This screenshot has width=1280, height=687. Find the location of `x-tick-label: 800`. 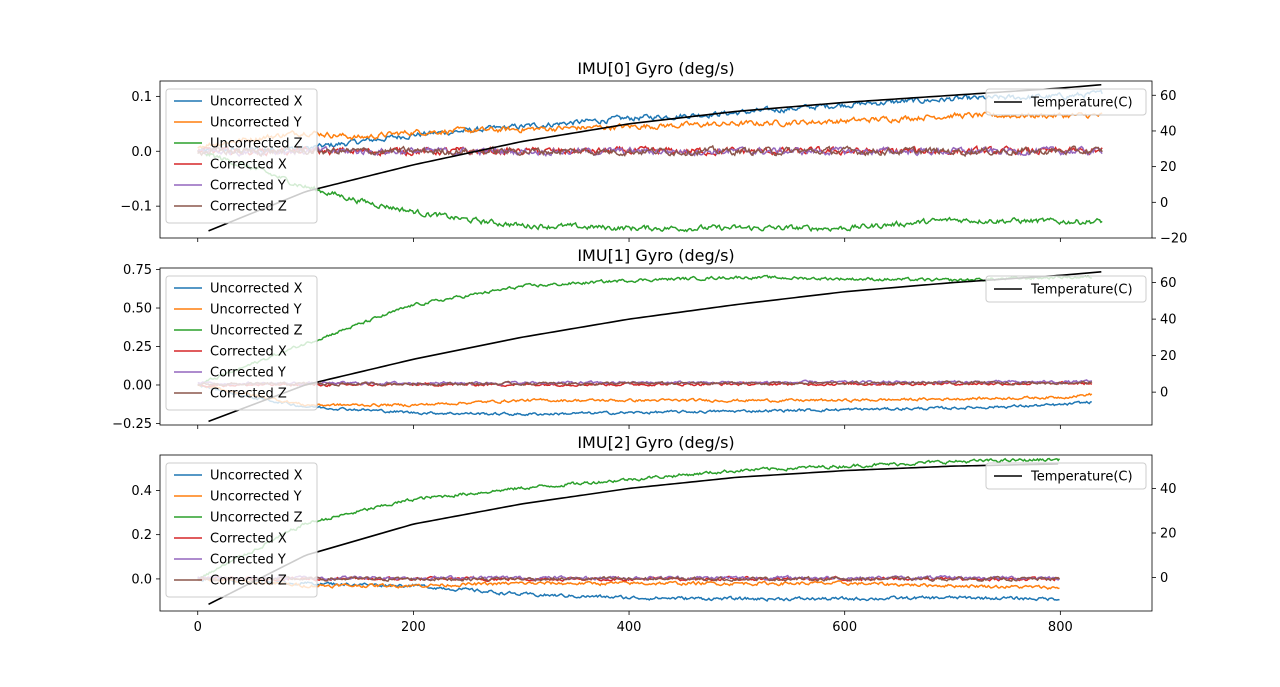

x-tick-label: 800 is located at coordinates (1060, 627).